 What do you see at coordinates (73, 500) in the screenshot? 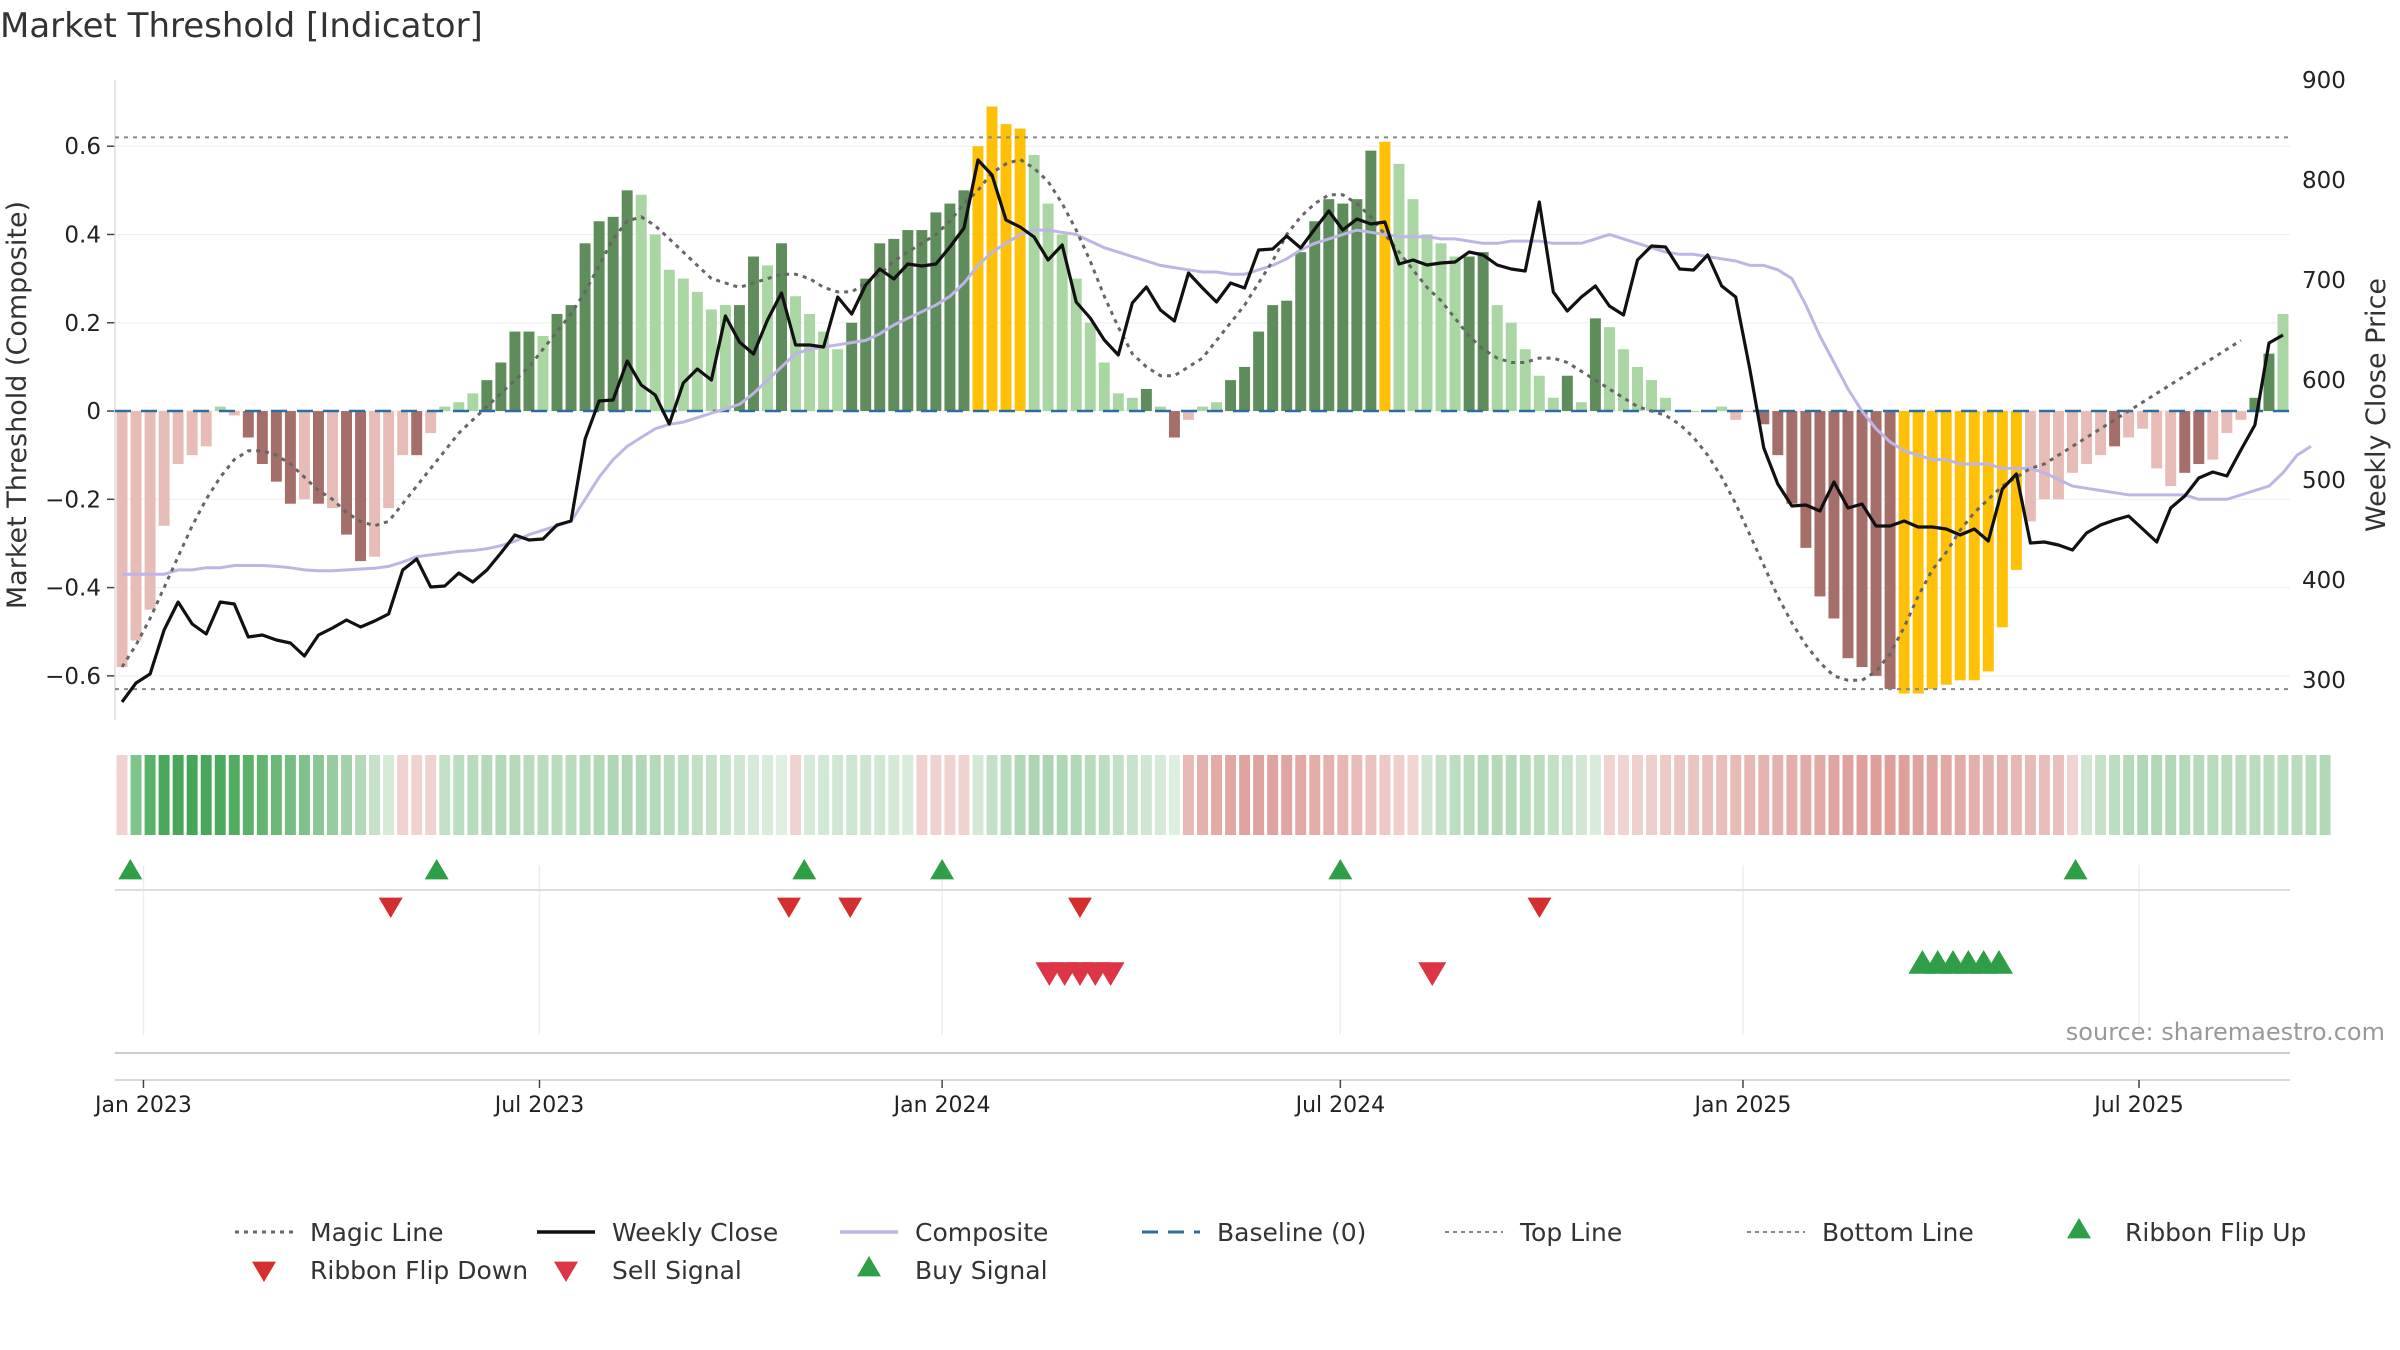
I see `y-tick-label: −0.2` at bounding box center [73, 500].